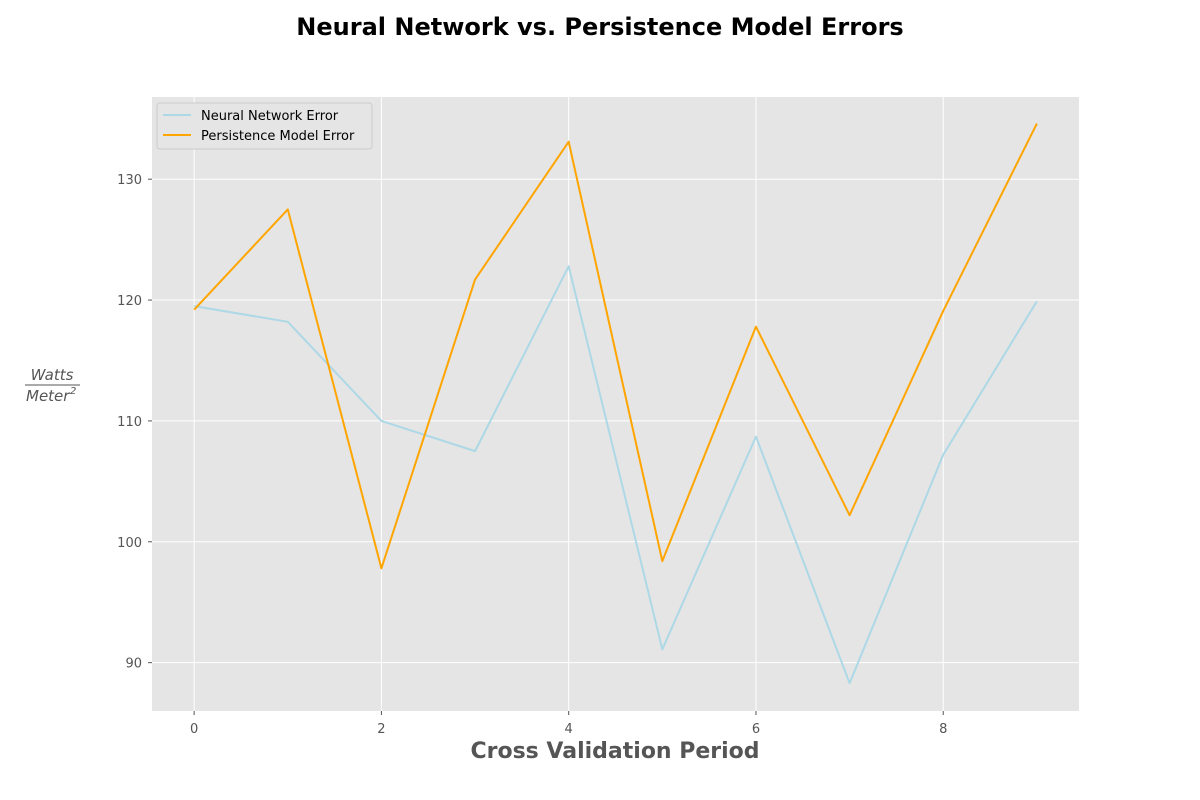 This screenshot has width=1200, height=800. What do you see at coordinates (129, 301) in the screenshot?
I see `y-tick-label: 120` at bounding box center [129, 301].